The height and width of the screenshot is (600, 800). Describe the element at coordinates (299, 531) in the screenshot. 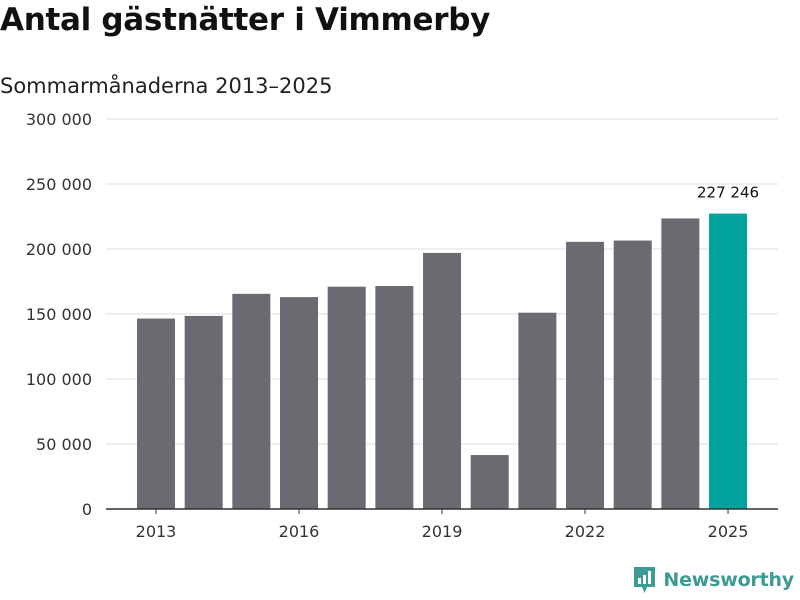

I see `x-tick-label: 2016` at that location.